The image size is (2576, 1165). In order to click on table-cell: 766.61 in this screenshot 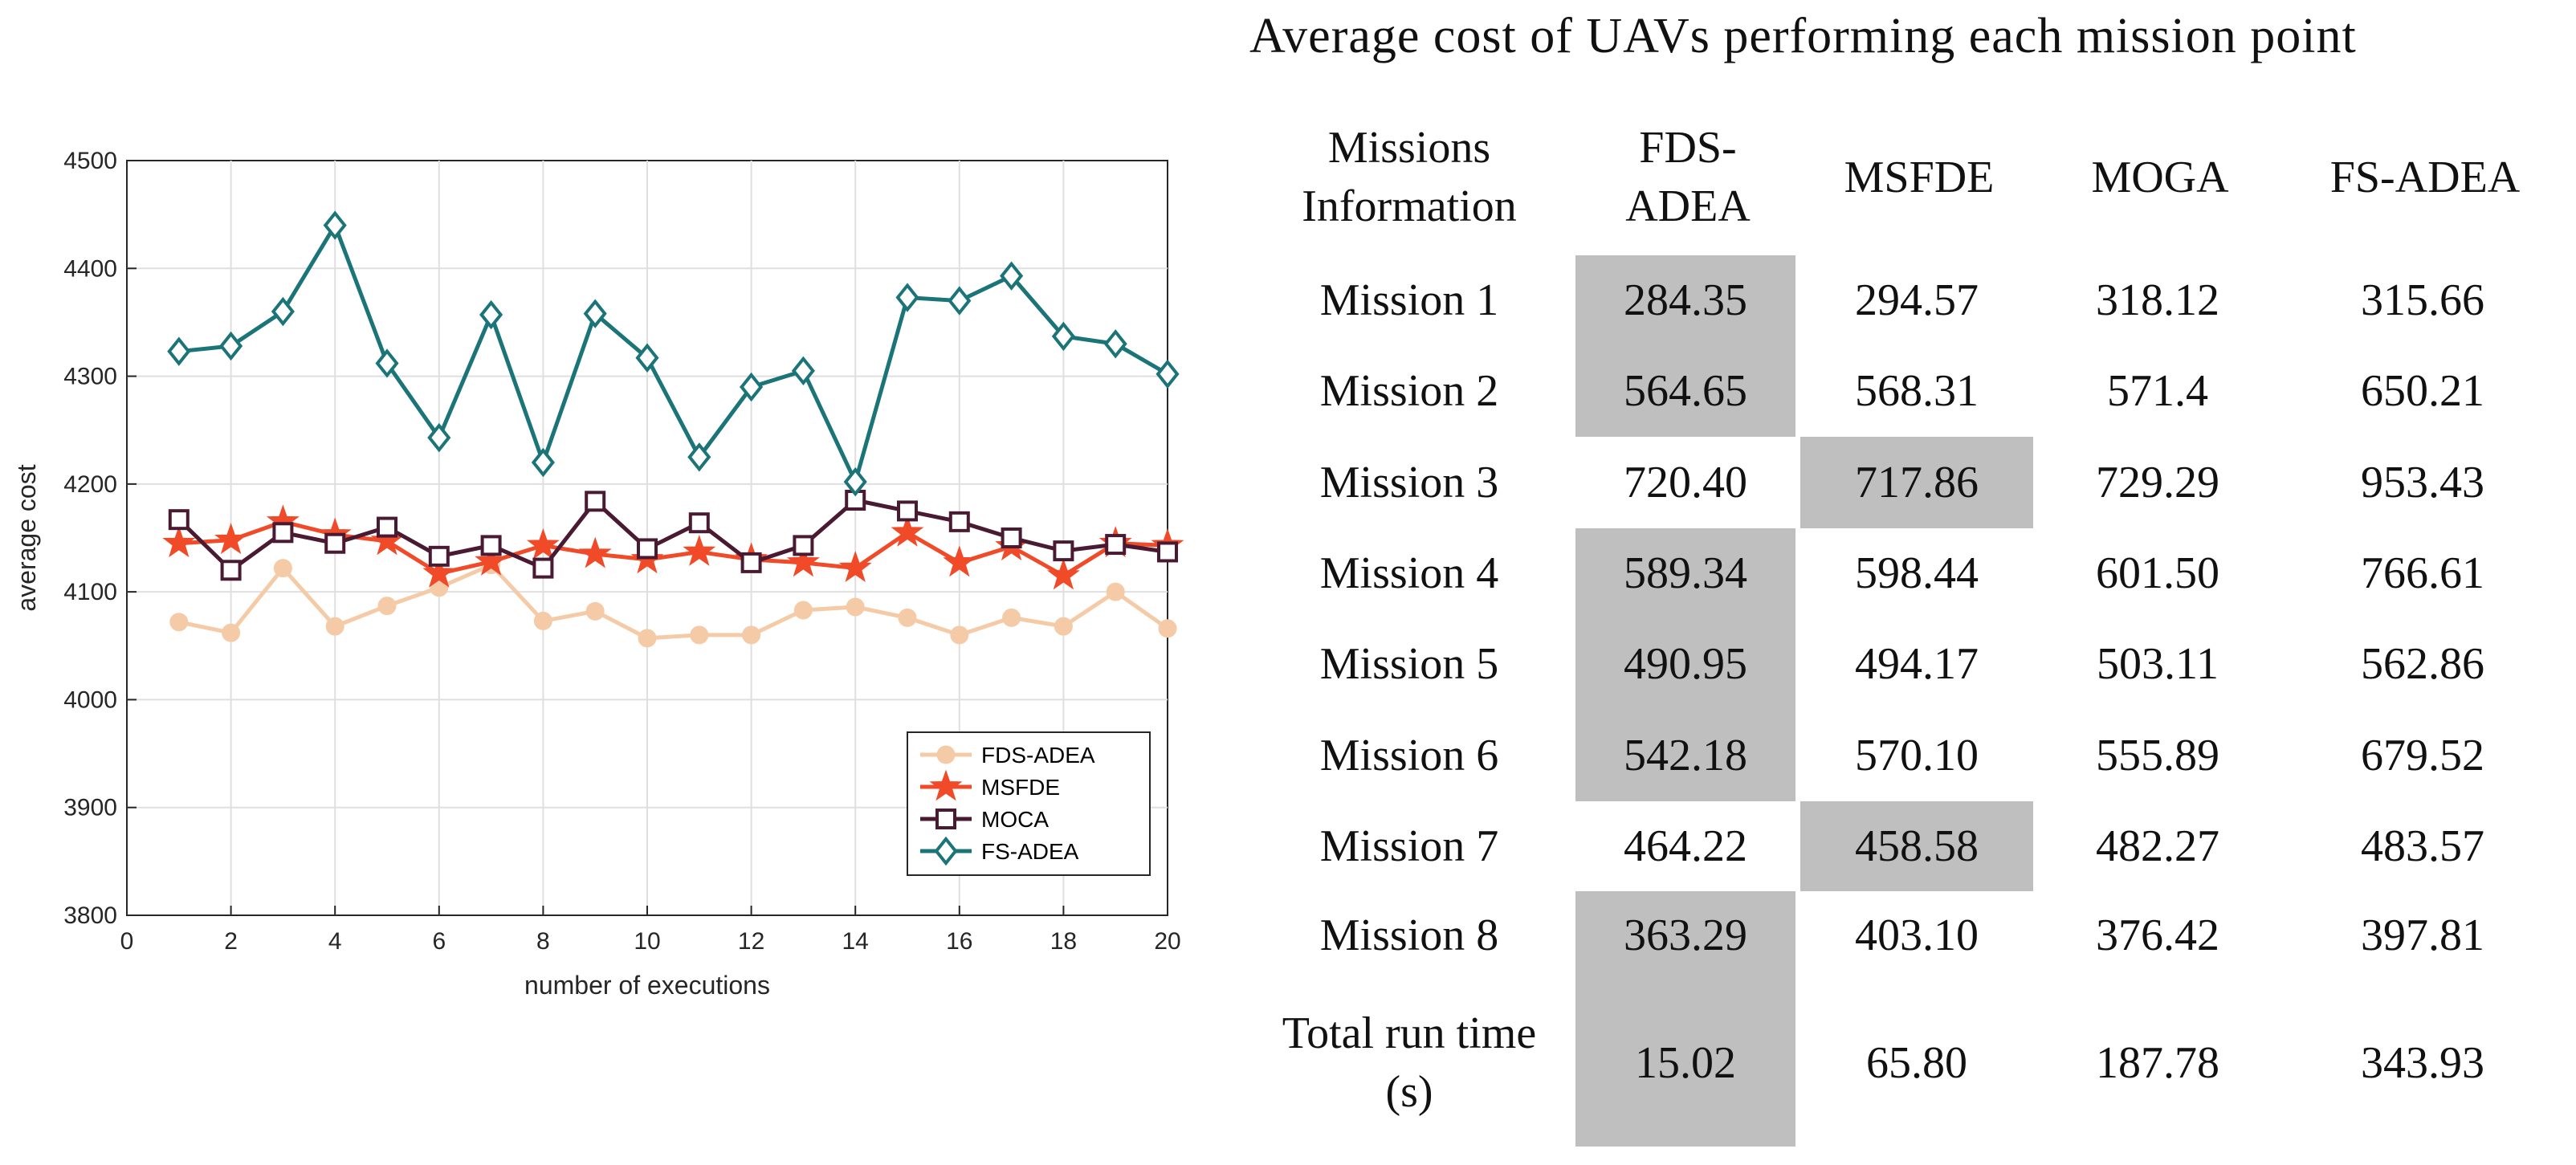, I will do `click(2422, 573)`.